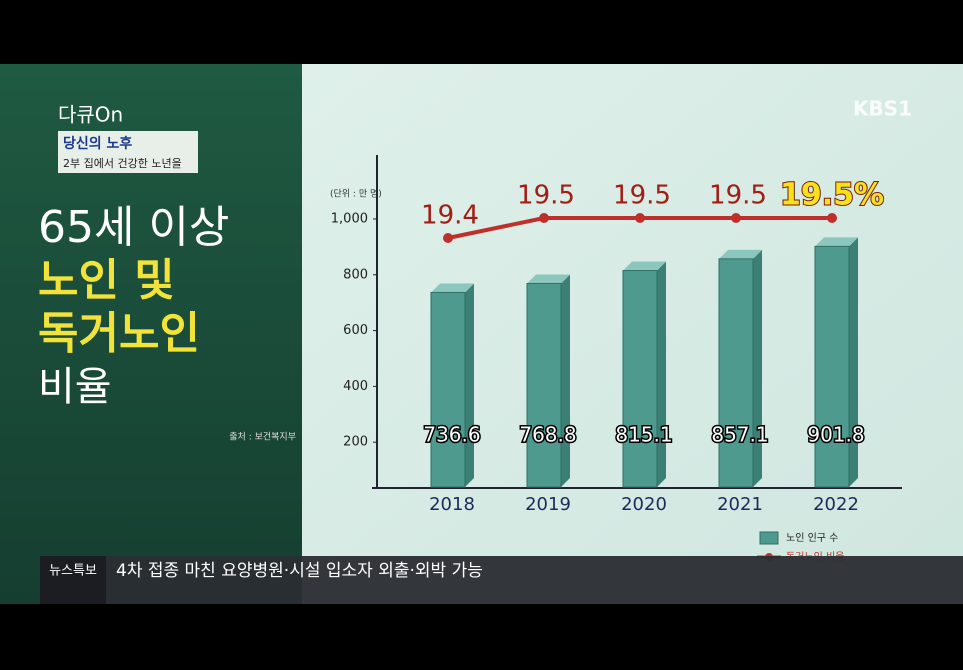  I want to click on bar-value-label: 857.1, so click(739, 435).